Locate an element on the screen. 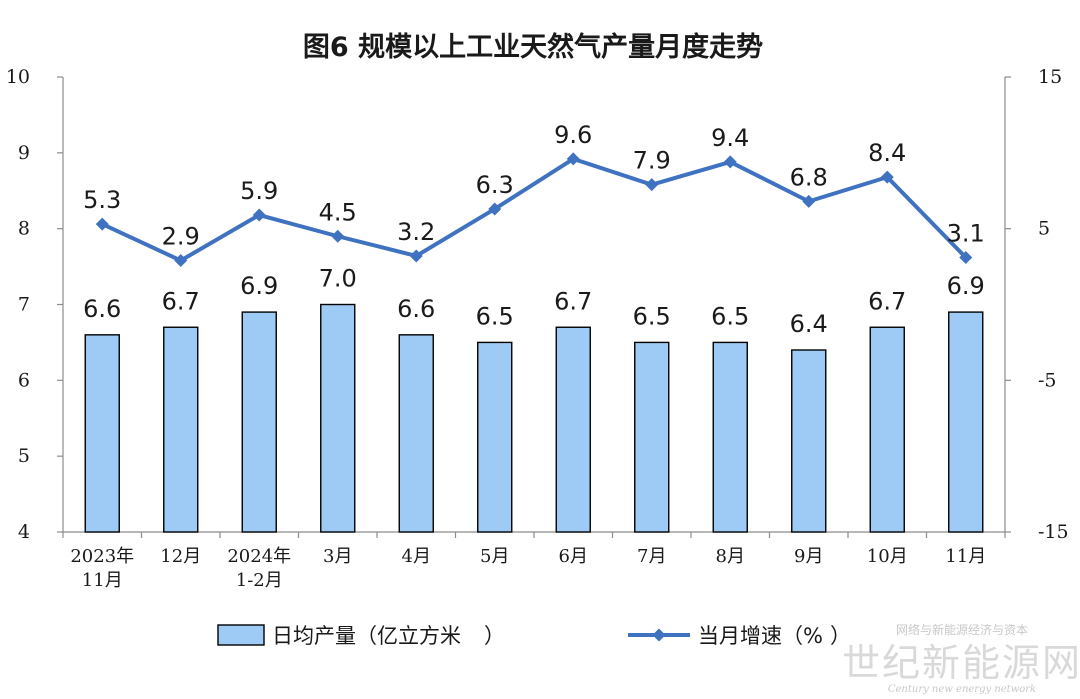  x-tick-label: 10月 is located at coordinates (887, 556).